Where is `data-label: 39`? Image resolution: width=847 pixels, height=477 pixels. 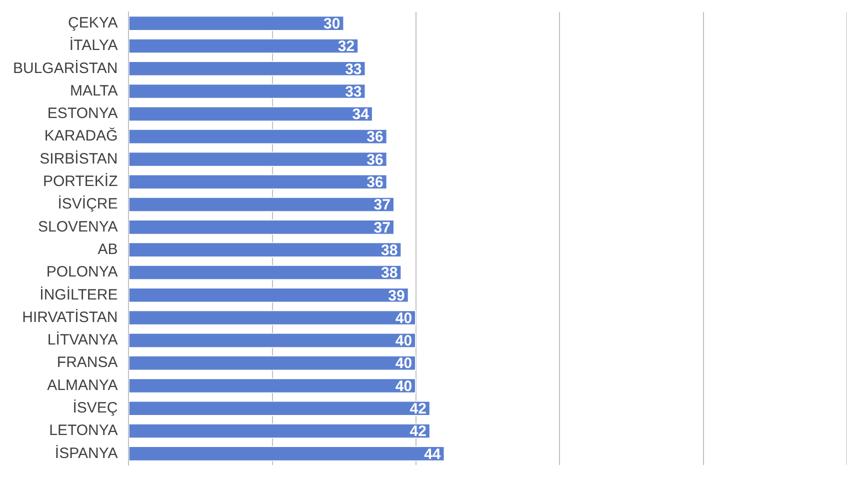 data-label: 39 is located at coordinates (396, 295).